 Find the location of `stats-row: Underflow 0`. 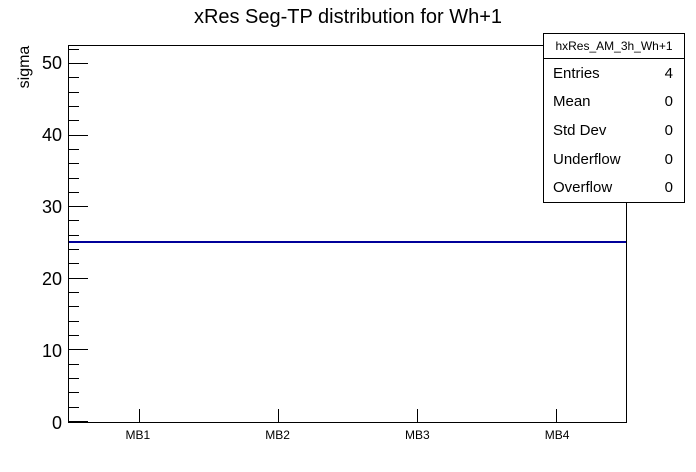

stats-row: Underflow 0 is located at coordinates (614, 159).